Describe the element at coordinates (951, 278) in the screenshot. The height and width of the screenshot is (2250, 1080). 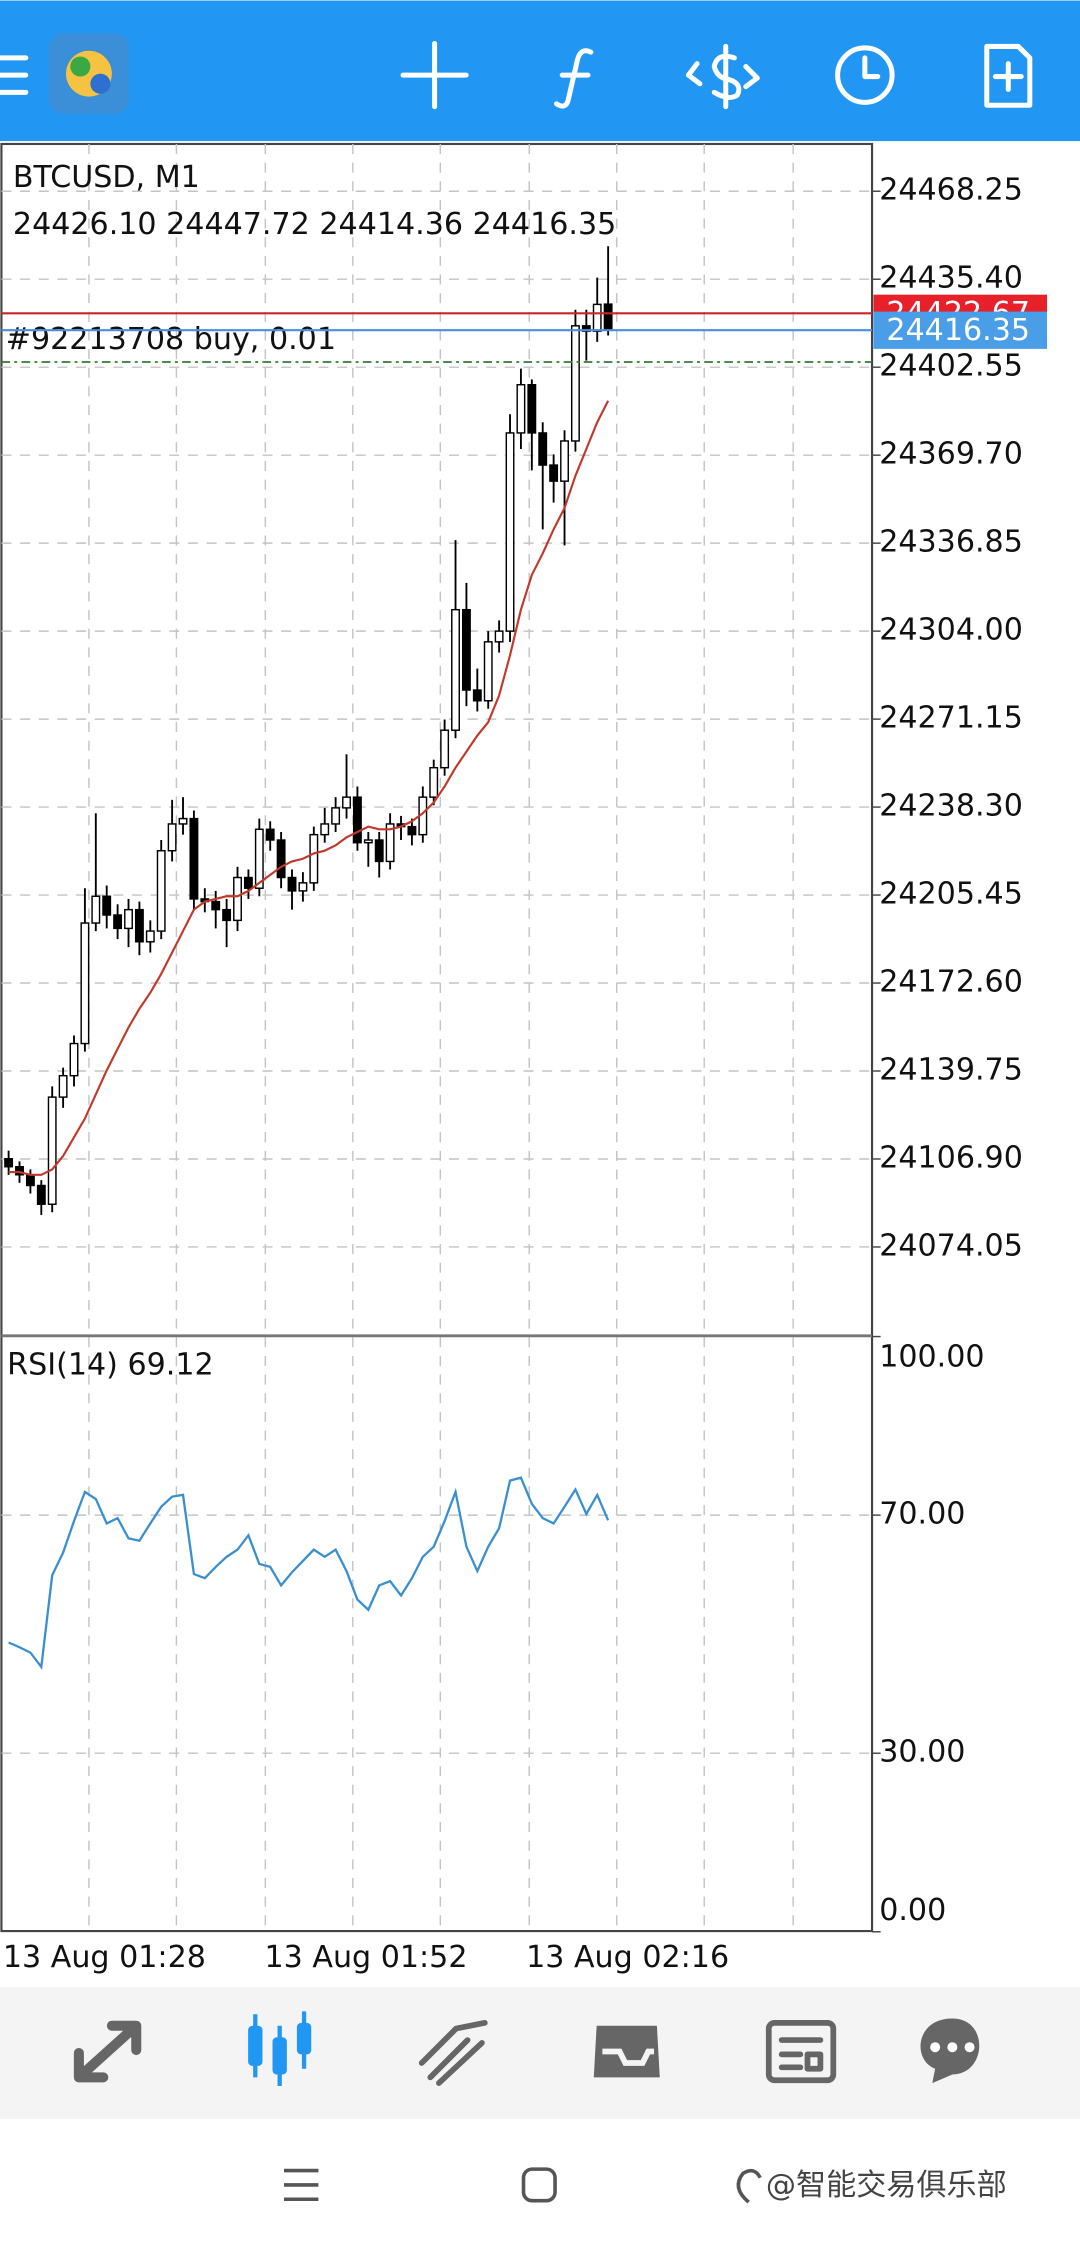
I see `y-tick-label: 24435.40` at that location.